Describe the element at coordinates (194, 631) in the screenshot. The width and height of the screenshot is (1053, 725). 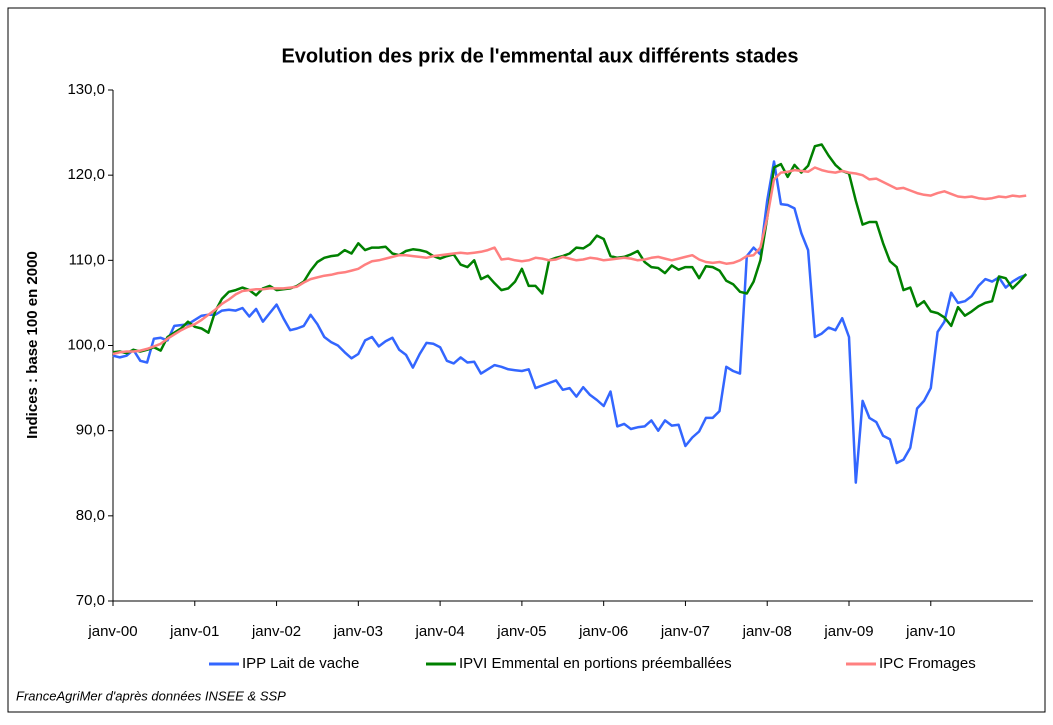
I see `x-tick-label: janv-01` at that location.